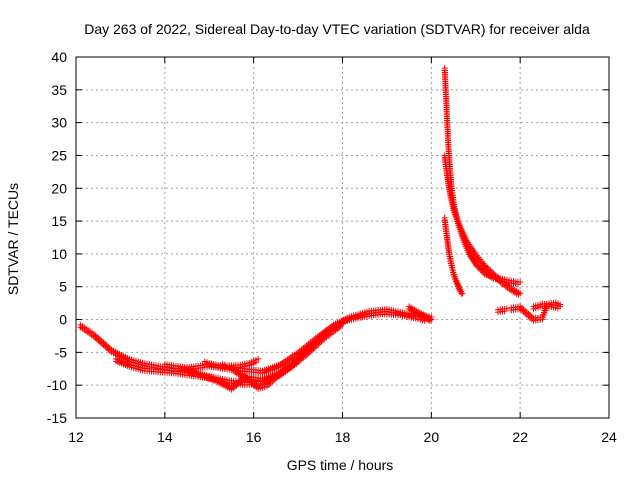 The image size is (640, 480). What do you see at coordinates (59, 188) in the screenshot?
I see `y-tick-label: 20` at bounding box center [59, 188].